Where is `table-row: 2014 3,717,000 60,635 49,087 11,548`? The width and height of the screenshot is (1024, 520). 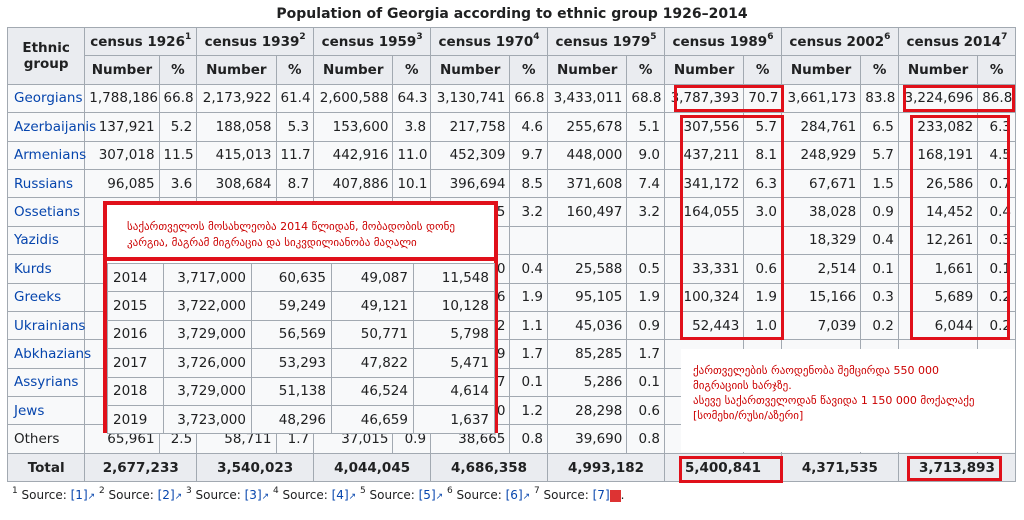
table-row: 2014 3,717,000 60,635 49,087 11,548 is located at coordinates (301, 277).